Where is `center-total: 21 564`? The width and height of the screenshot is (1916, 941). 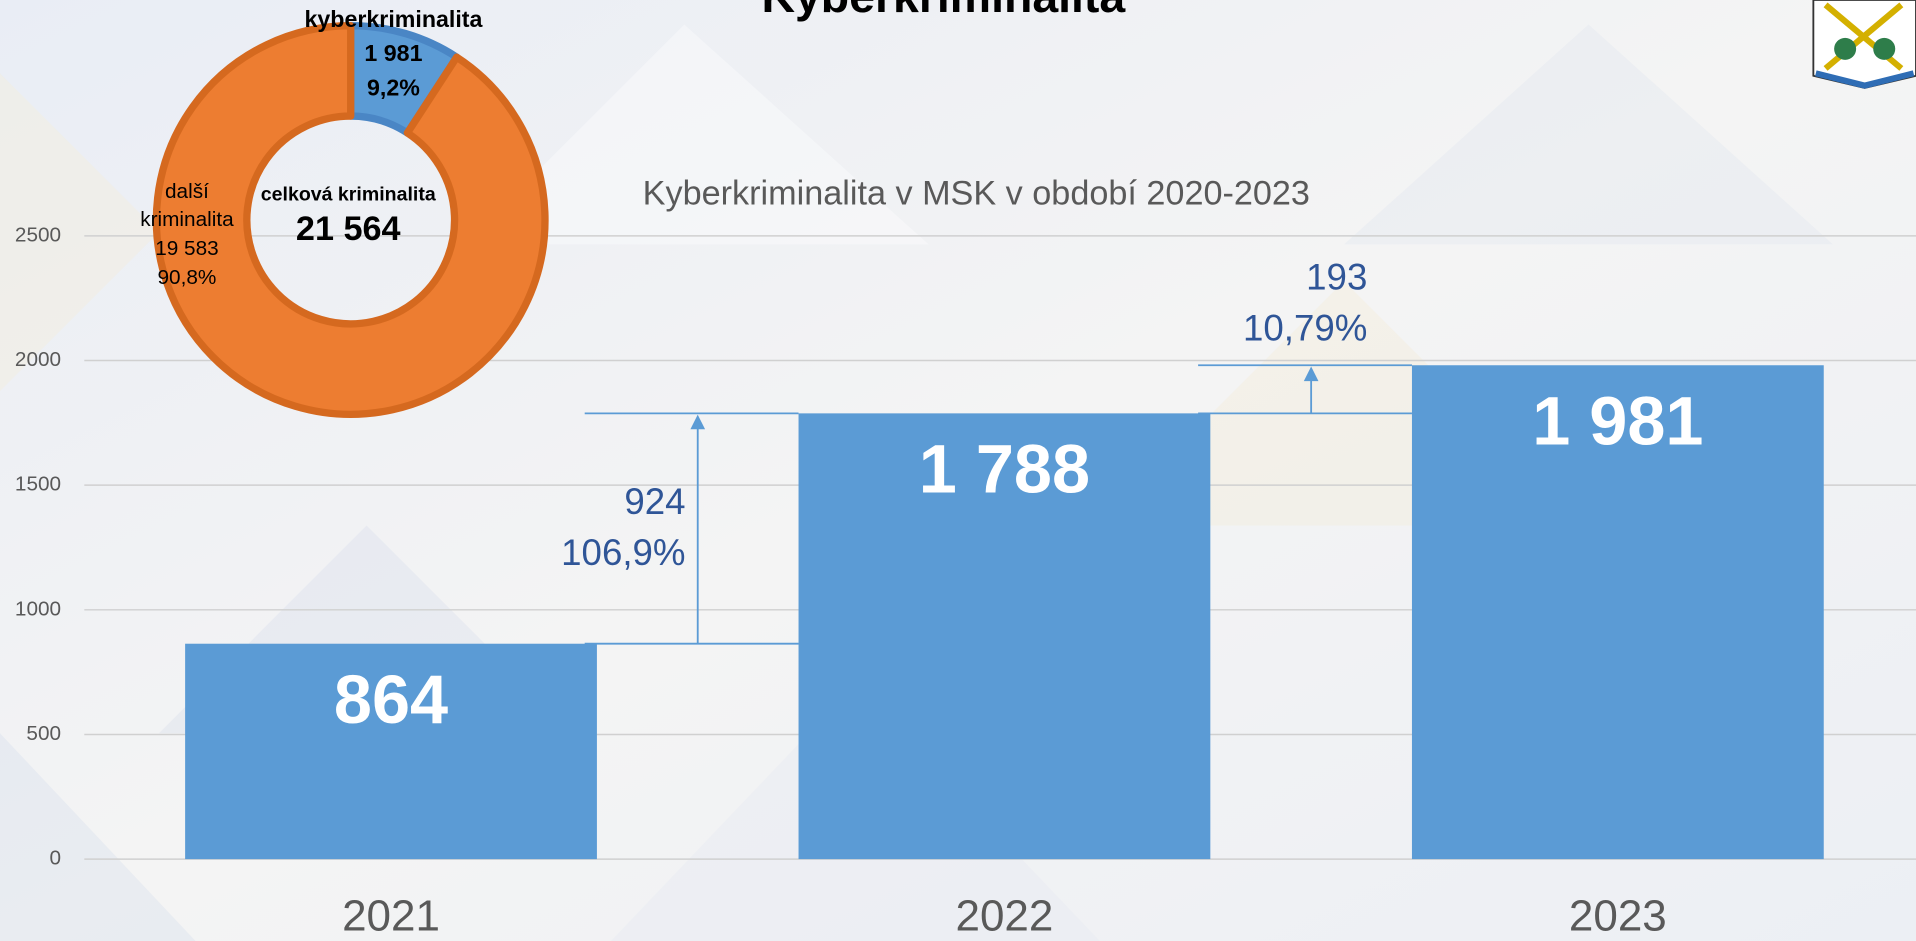 center-total: 21 564 is located at coordinates (348, 229).